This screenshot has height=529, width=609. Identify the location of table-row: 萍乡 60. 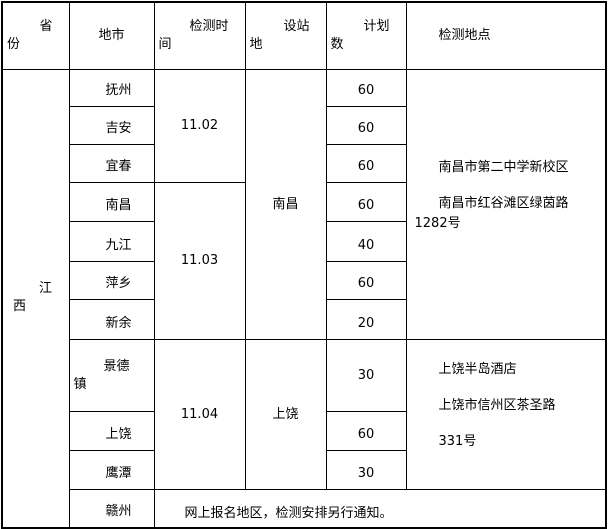
(304, 280).